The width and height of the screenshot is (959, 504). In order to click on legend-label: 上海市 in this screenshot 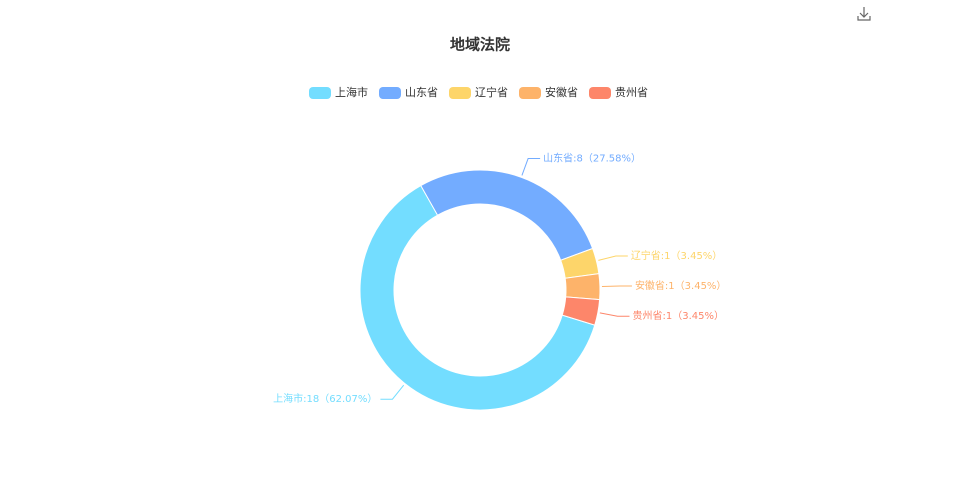, I will do `click(351, 92)`.